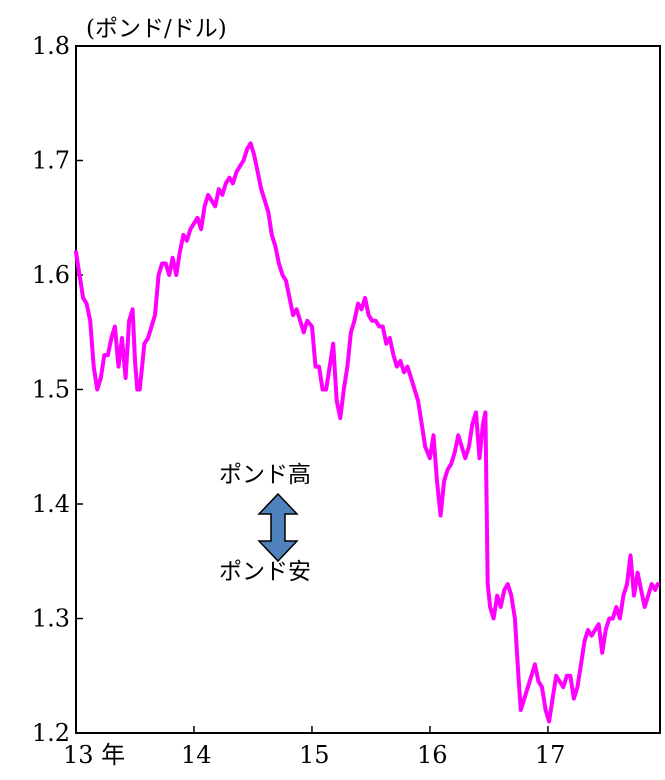 The image size is (665, 780). Describe the element at coordinates (196, 755) in the screenshot. I see `x-tick-label: 14` at that location.